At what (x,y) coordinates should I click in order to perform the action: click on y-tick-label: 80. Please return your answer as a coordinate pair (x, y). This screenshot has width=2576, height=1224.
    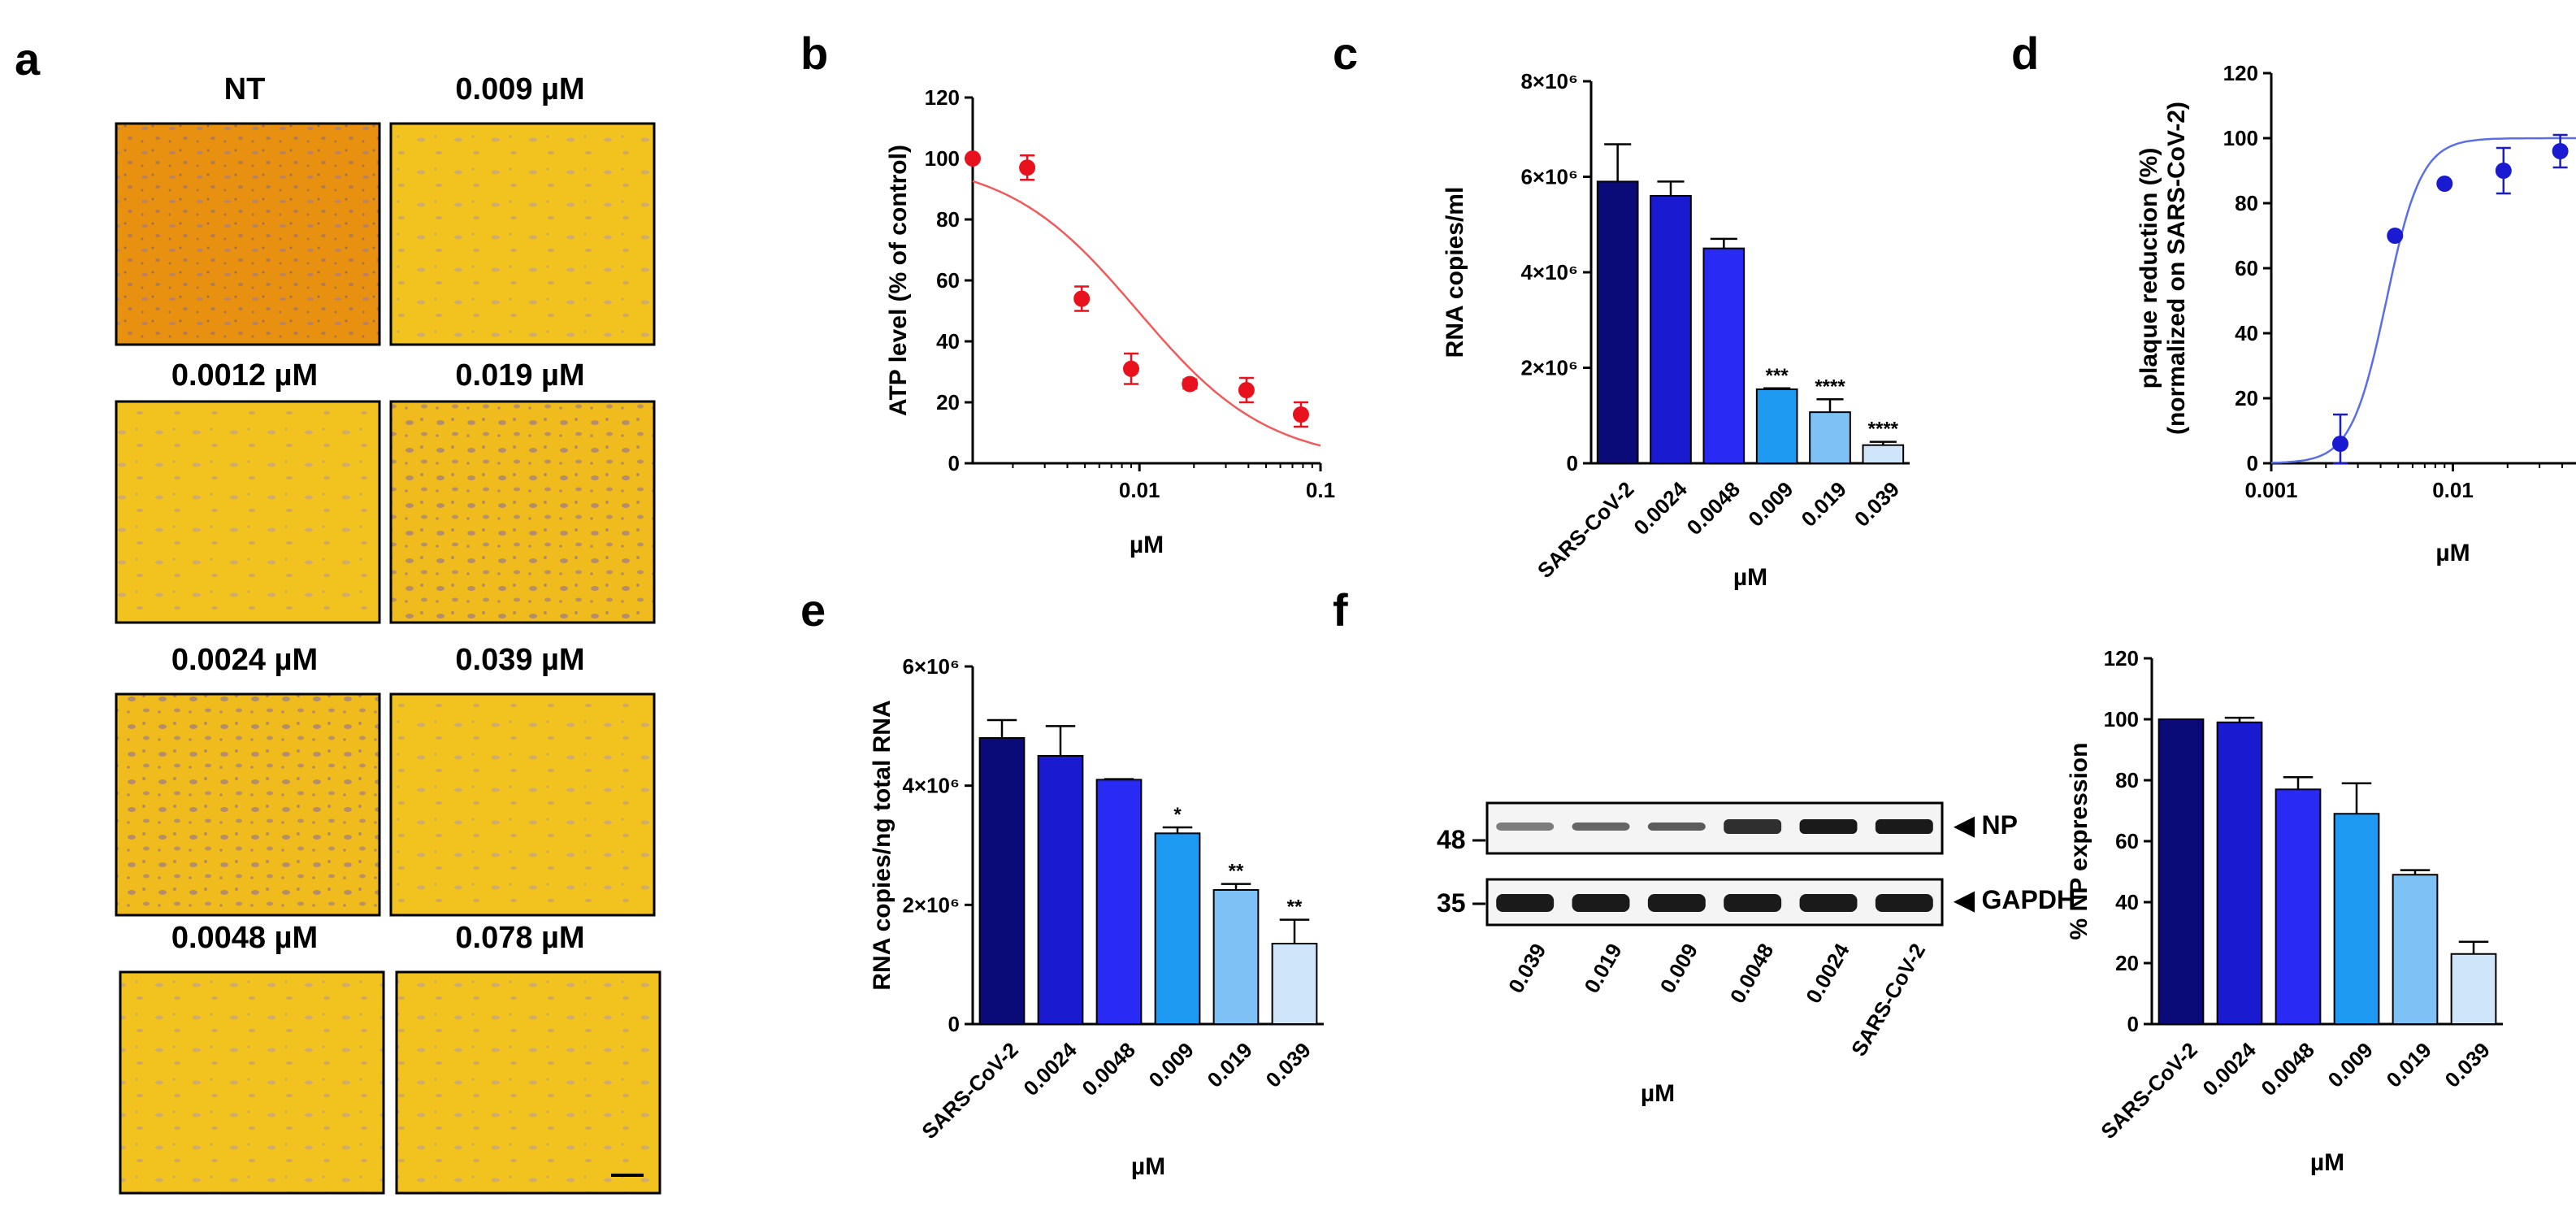
    Looking at the image, I should click on (2246, 203).